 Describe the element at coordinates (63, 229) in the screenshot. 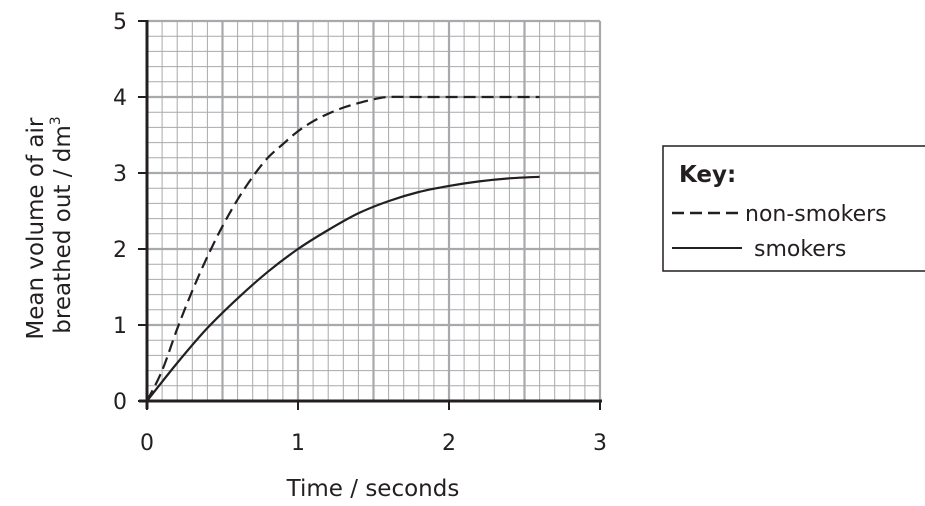

I see `y-axis-title-line-2: breathed out / dm` at that location.